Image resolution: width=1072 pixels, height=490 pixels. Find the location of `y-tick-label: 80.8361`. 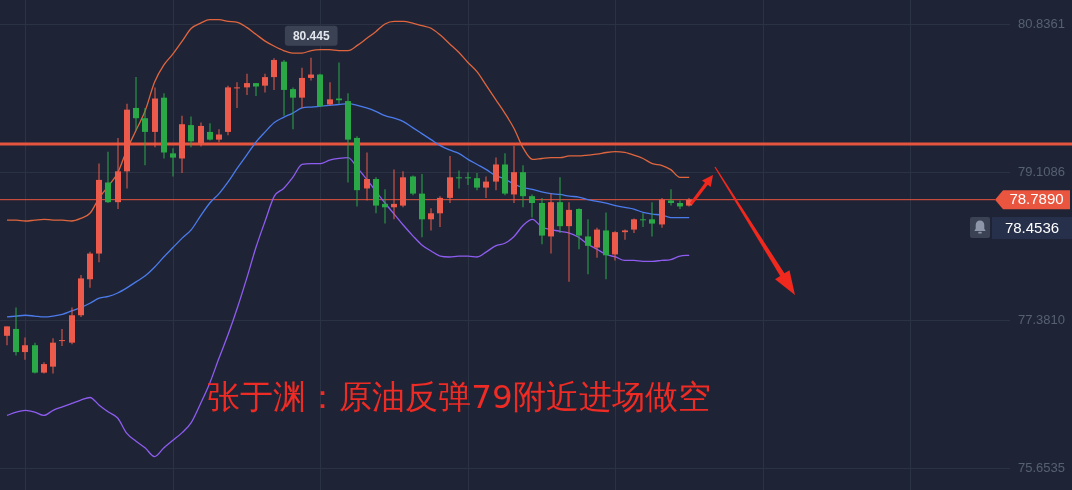

y-tick-label: 80.8361 is located at coordinates (1041, 23).